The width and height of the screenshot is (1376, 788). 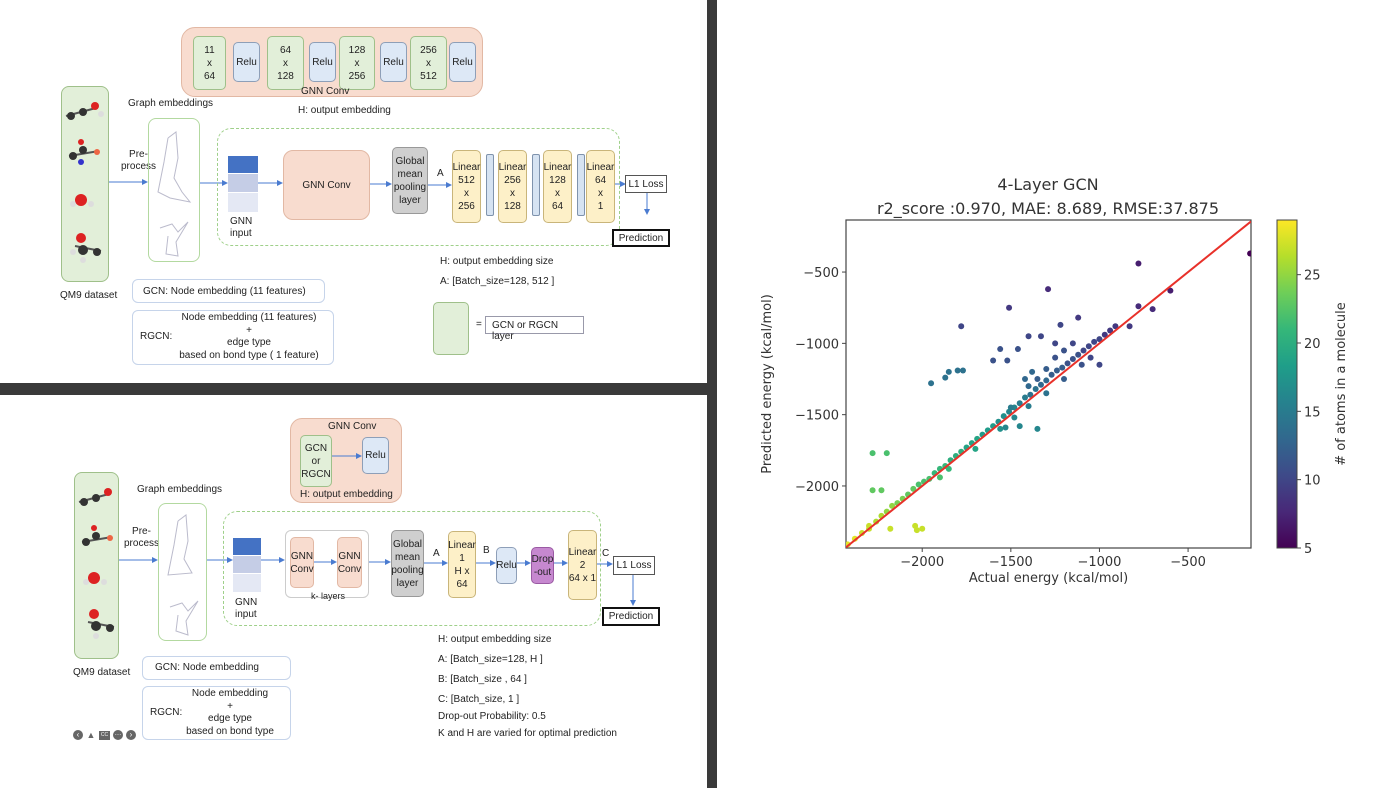 What do you see at coordinates (512, 180) in the screenshot?
I see `block-line: 256` at bounding box center [512, 180].